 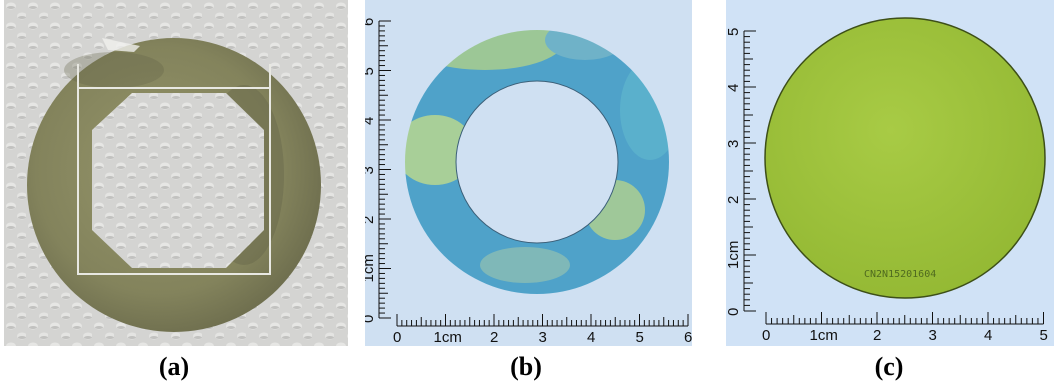 What do you see at coordinates (734, 32) in the screenshot?
I see `ruler-c-y-tick-label: 5` at bounding box center [734, 32].